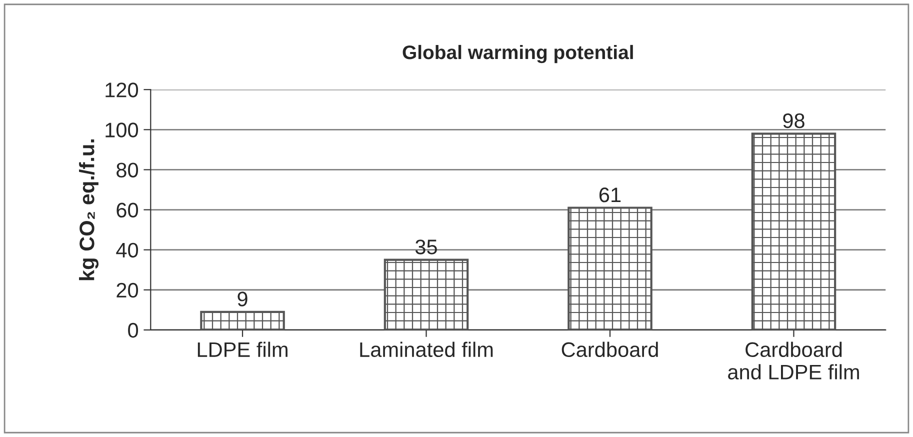 This screenshot has height=437, width=913. What do you see at coordinates (127, 170) in the screenshot?
I see `y-tick-label: 80` at bounding box center [127, 170].